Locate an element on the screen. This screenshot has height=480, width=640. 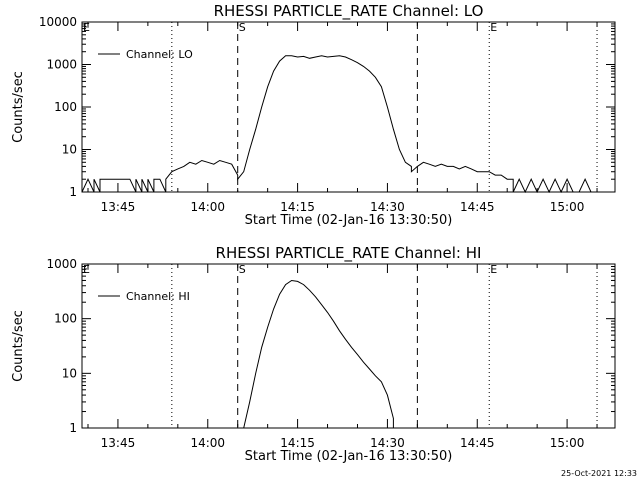
chart-title: RHESSI PARTICLE_RATE Channel: HI is located at coordinates (349, 253).